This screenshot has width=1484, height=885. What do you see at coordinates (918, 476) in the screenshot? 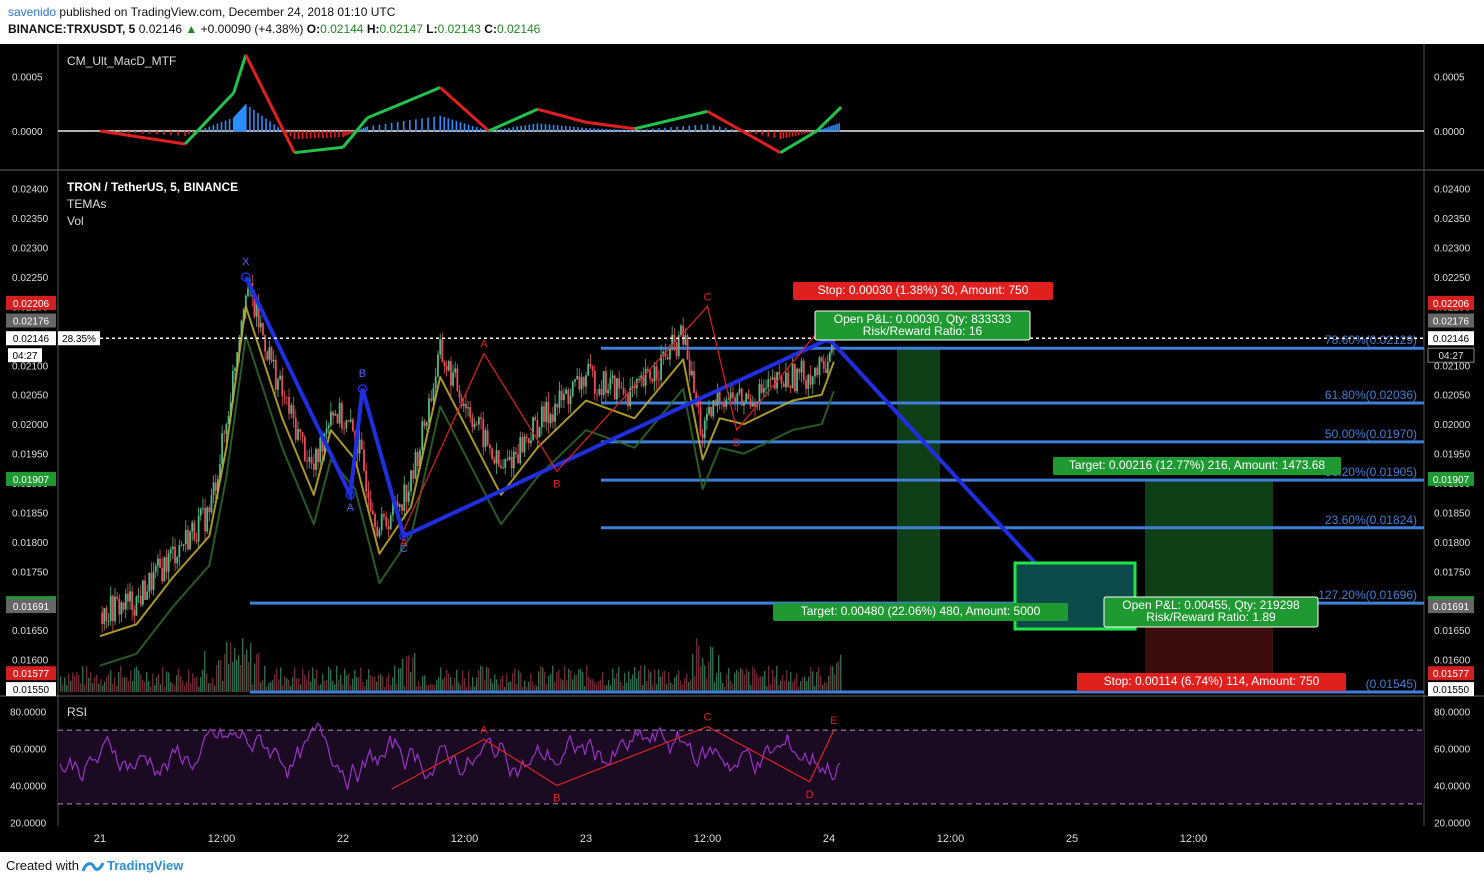
I see `long-position-target-zone` at bounding box center [918, 476].